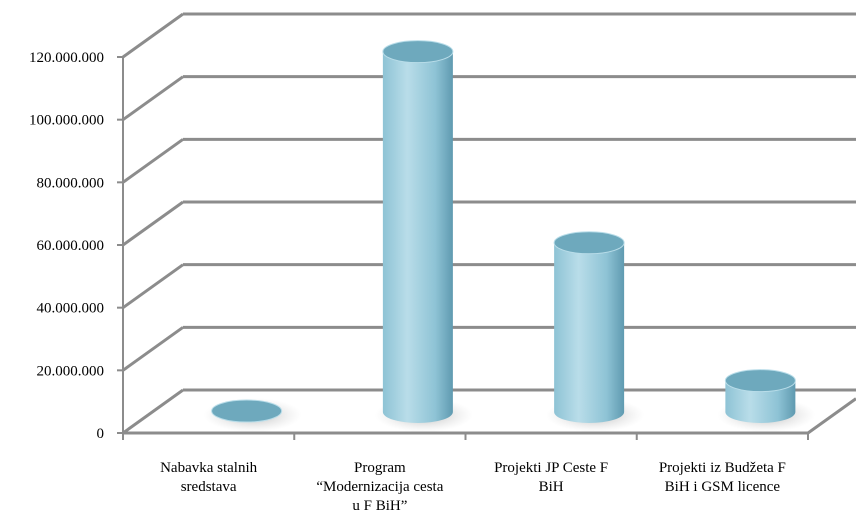  What do you see at coordinates (209, 468) in the screenshot?
I see `x-category-label-line: Nabavka stalnih` at bounding box center [209, 468].